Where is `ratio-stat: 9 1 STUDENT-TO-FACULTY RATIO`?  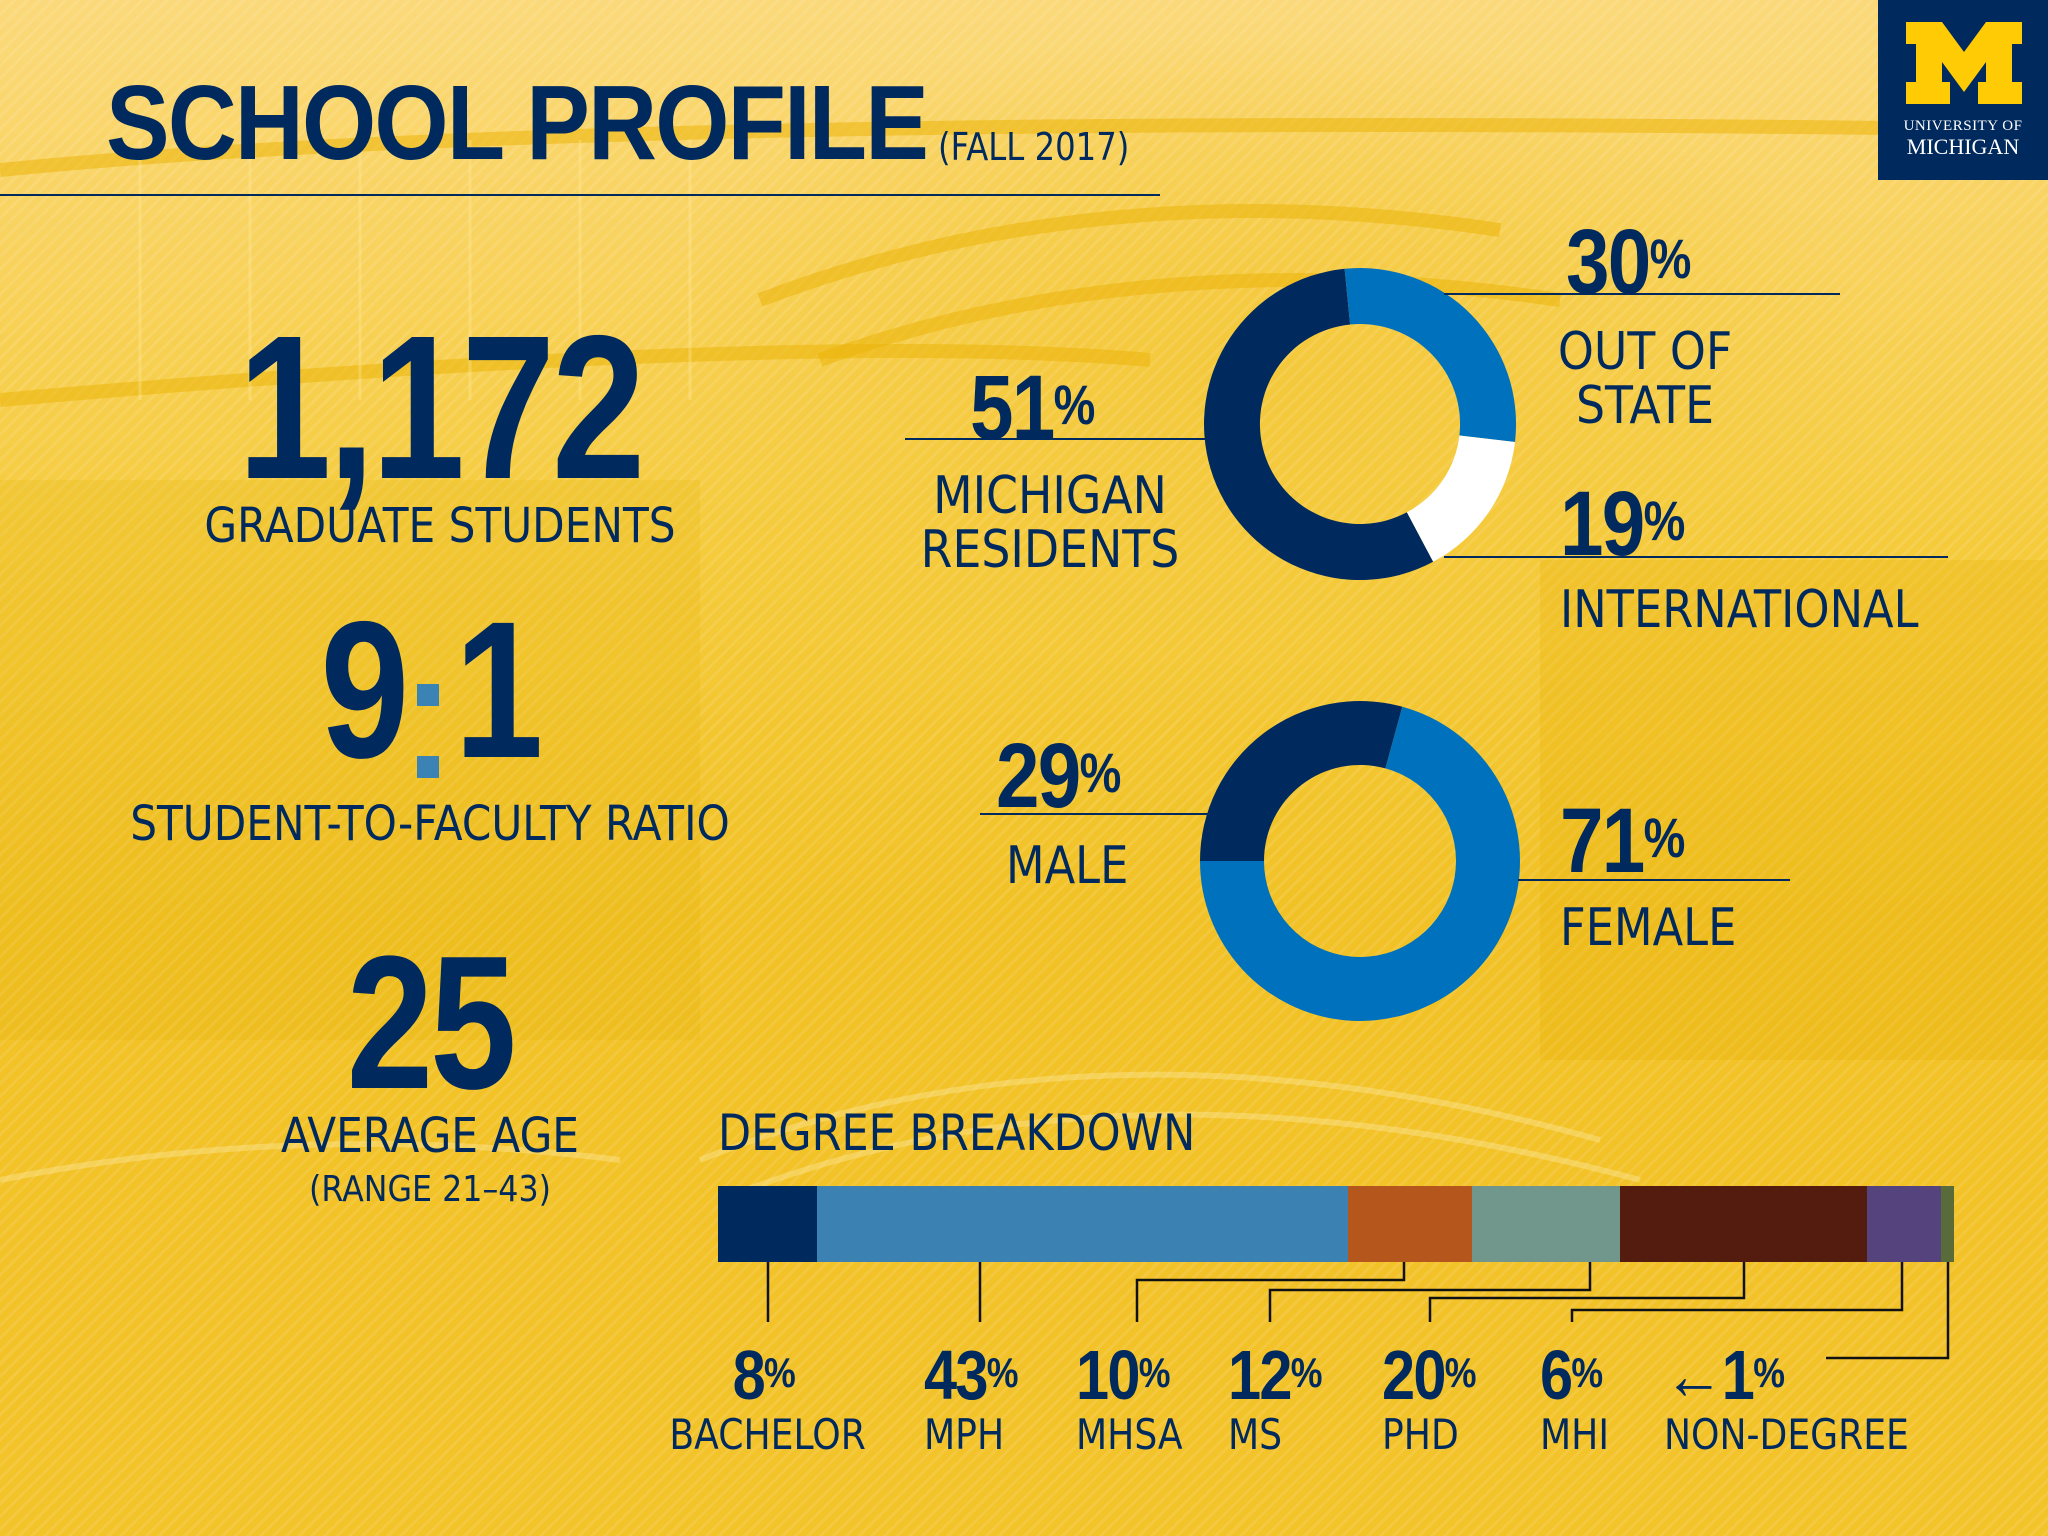
ratio-stat: 9 1 STUDENT-TO-FACULTY RATIO is located at coordinates (430, 722).